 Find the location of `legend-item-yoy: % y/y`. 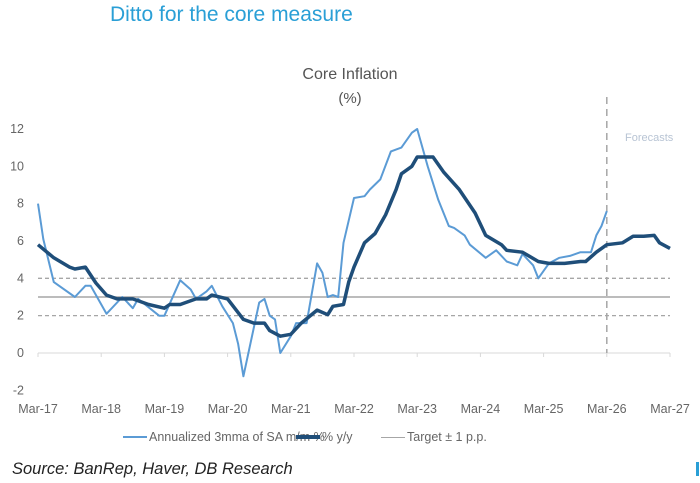

legend-item-yoy: % y/y is located at coordinates (324, 437).